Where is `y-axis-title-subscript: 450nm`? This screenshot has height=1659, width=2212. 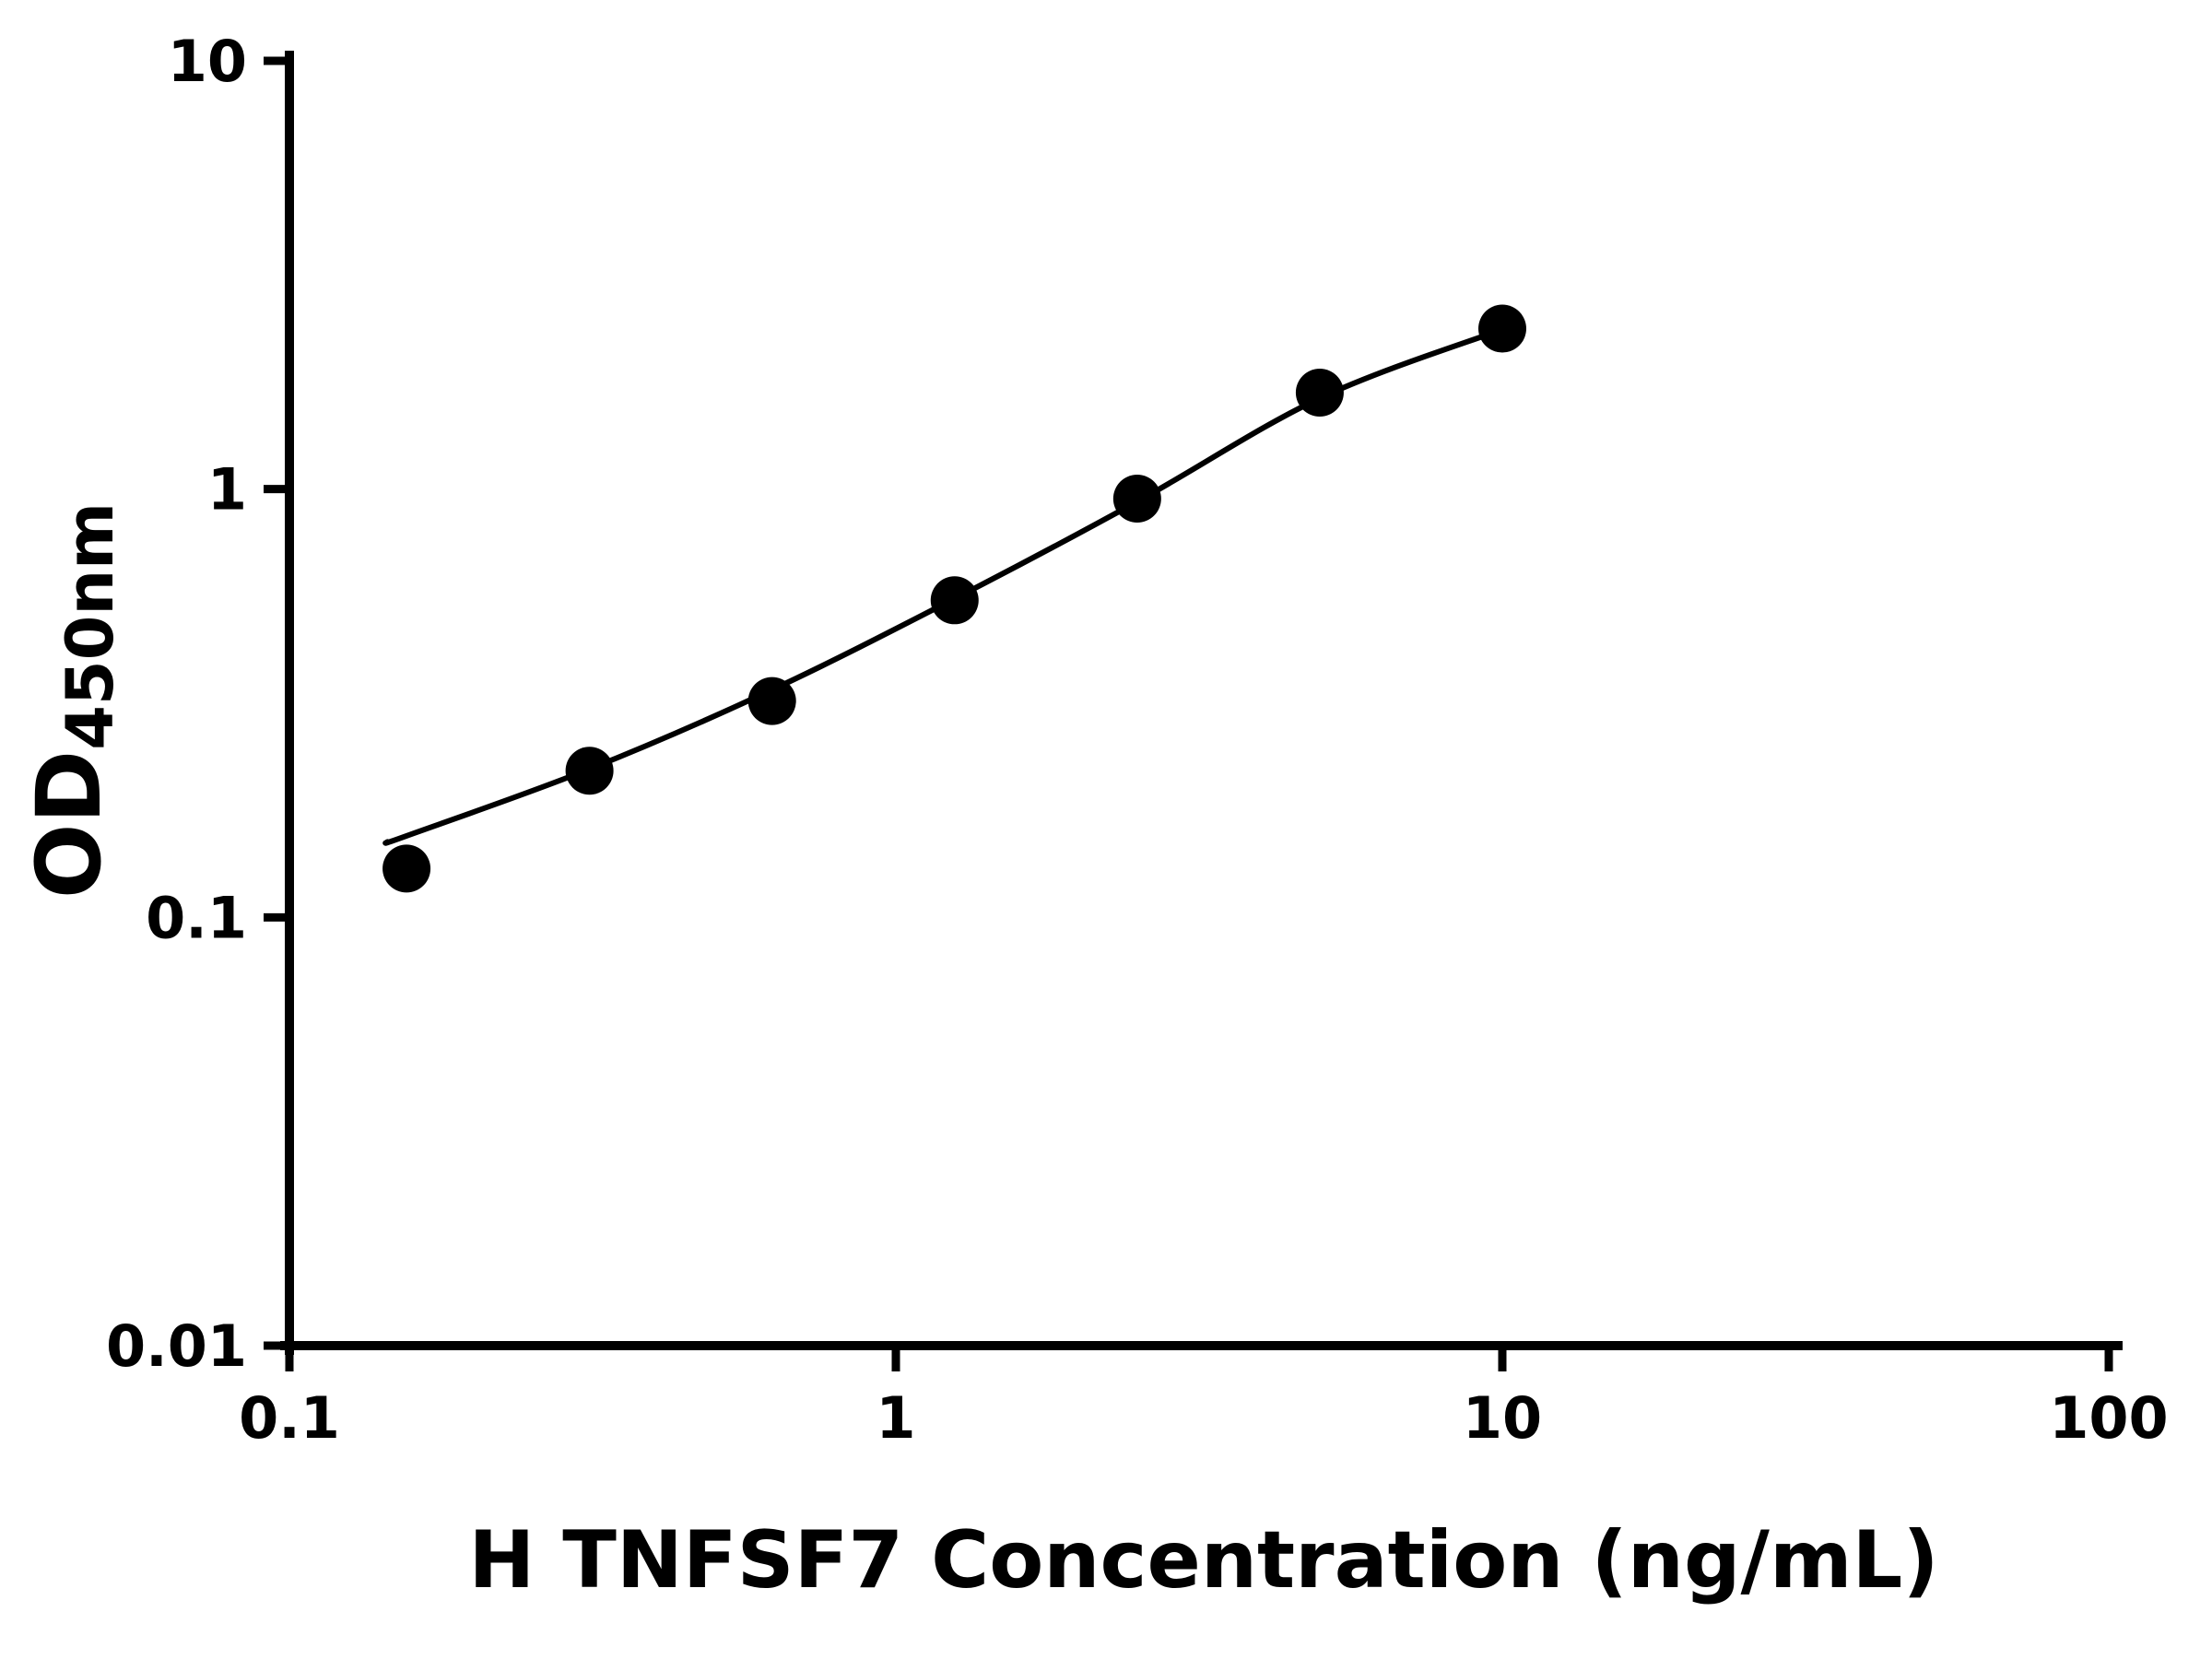
y-axis-title-subscript: 450nm is located at coordinates (90, 625).